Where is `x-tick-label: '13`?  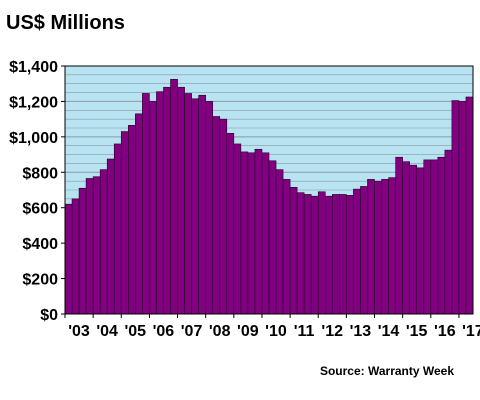 x-tick-label: '13 is located at coordinates (361, 331).